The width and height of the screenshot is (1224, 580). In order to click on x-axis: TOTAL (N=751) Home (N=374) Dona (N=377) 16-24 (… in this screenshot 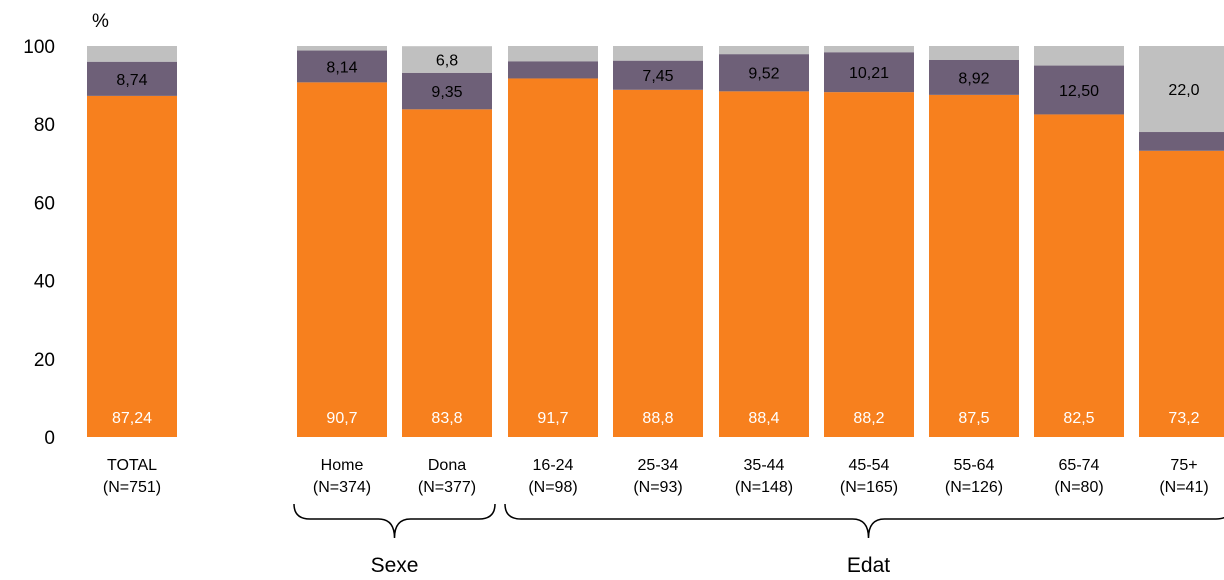, I will do `click(656, 476)`.